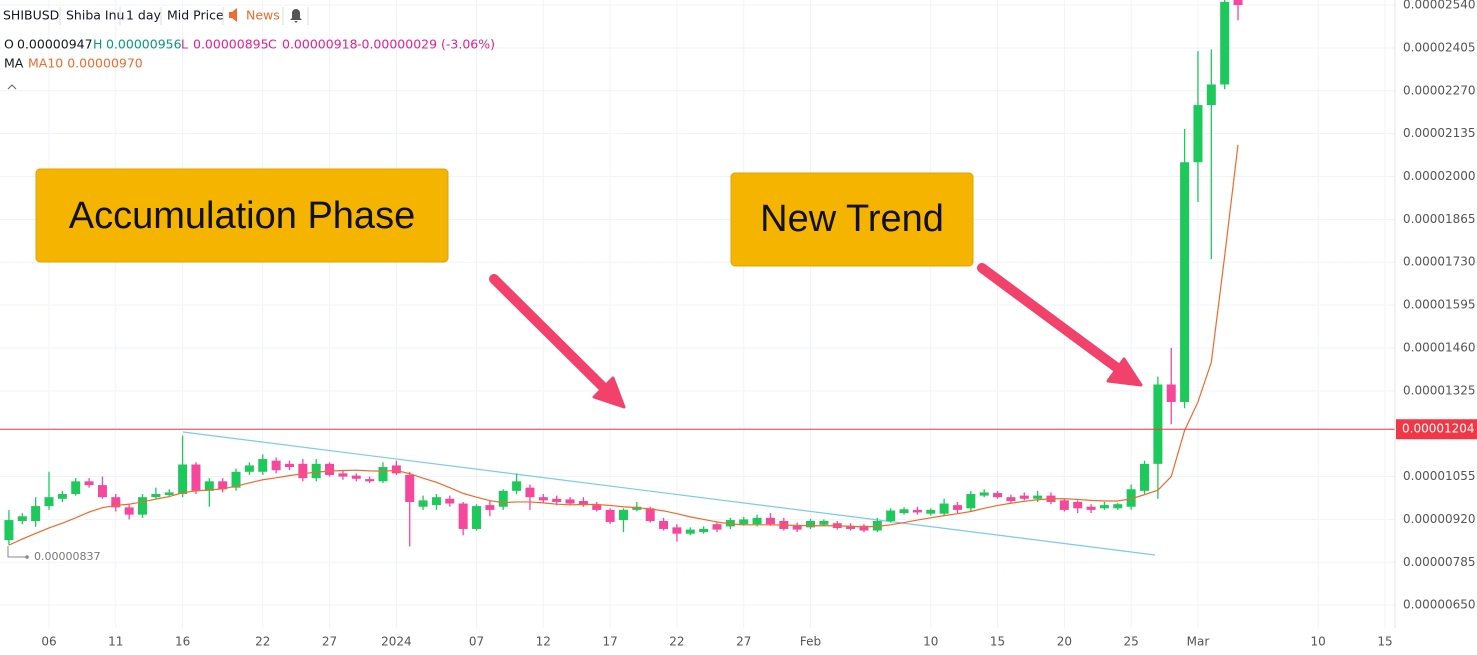 The width and height of the screenshot is (1477, 655). Describe the element at coordinates (1439, 6) in the screenshot. I see `y-tick-label: 0.00002540` at that location.